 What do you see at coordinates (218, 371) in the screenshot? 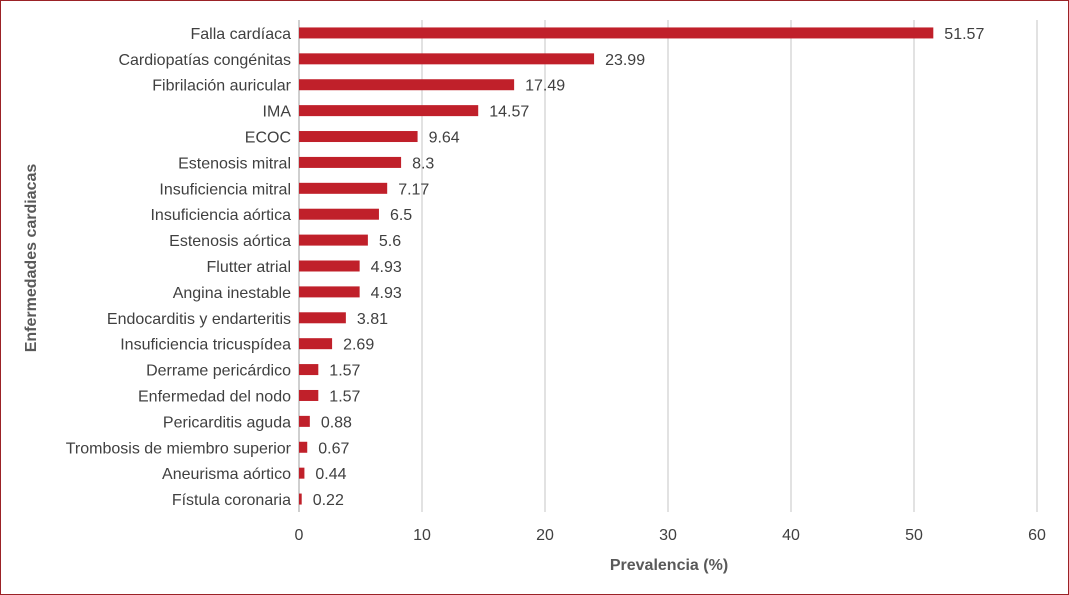
I see `category-label: Derrame pericárdico` at bounding box center [218, 371].